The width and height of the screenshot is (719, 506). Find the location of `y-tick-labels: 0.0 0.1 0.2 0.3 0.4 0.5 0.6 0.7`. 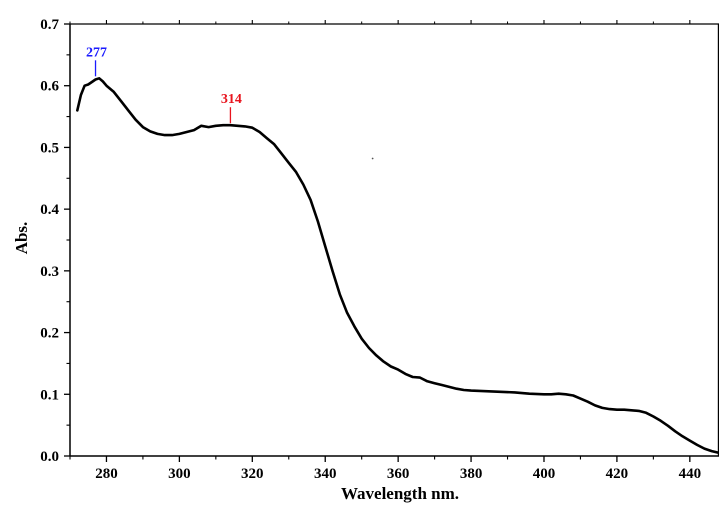

y-tick-labels: 0.0 0.1 0.2 0.3 0.4 0.5 0.6 0.7 is located at coordinates (49, 241).